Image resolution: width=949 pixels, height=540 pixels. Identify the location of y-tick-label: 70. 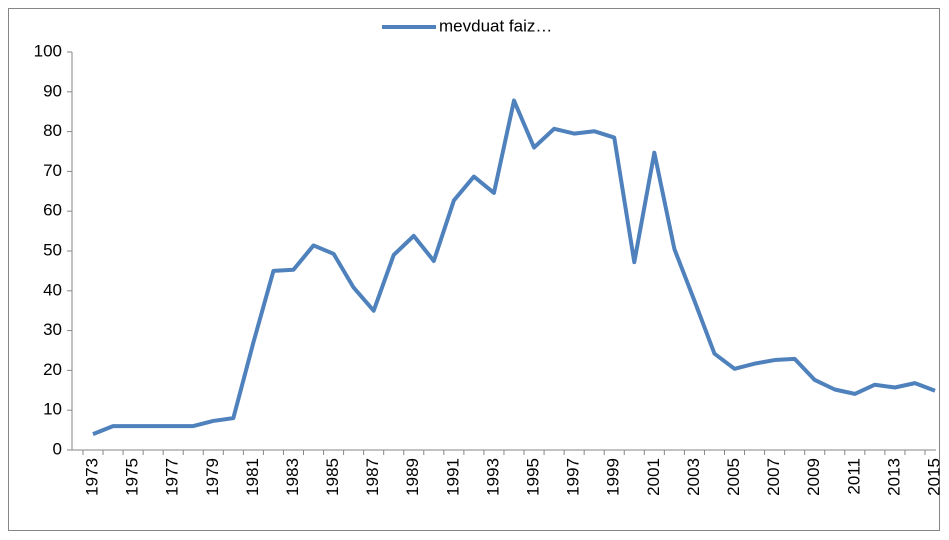
(52, 170).